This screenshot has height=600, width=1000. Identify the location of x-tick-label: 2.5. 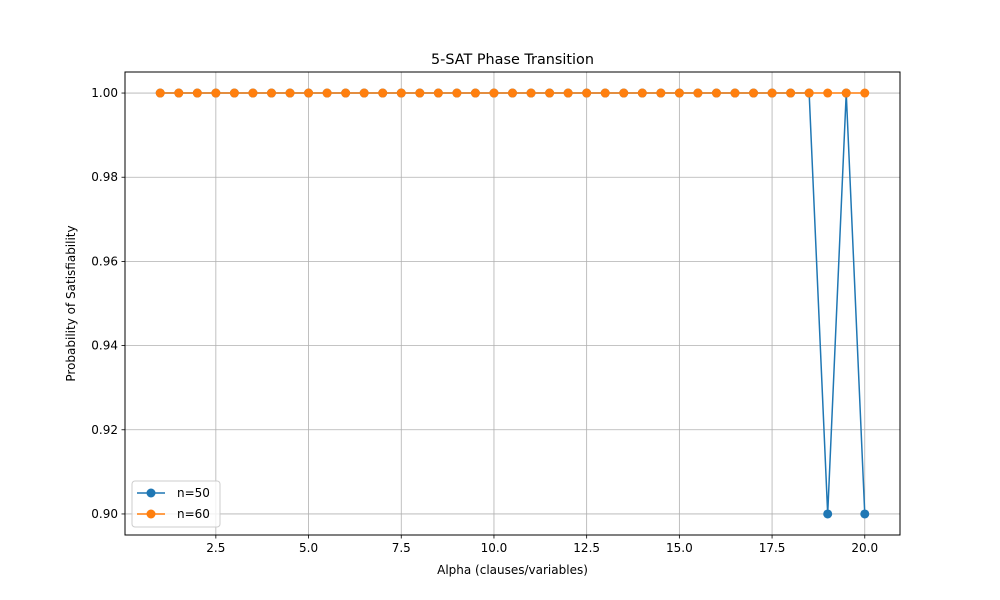
(215, 548).